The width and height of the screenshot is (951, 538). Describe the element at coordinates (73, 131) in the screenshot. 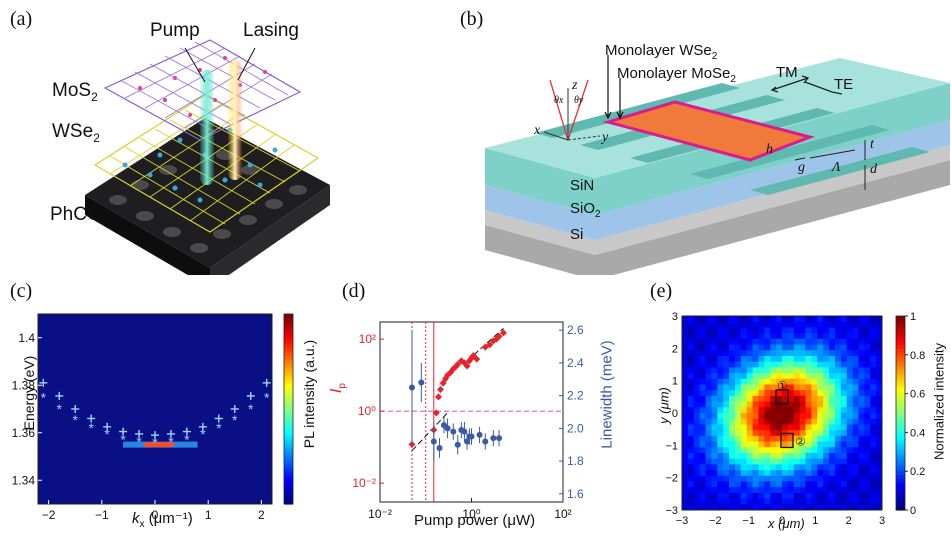

I see `wse2-text: WSe` at that location.